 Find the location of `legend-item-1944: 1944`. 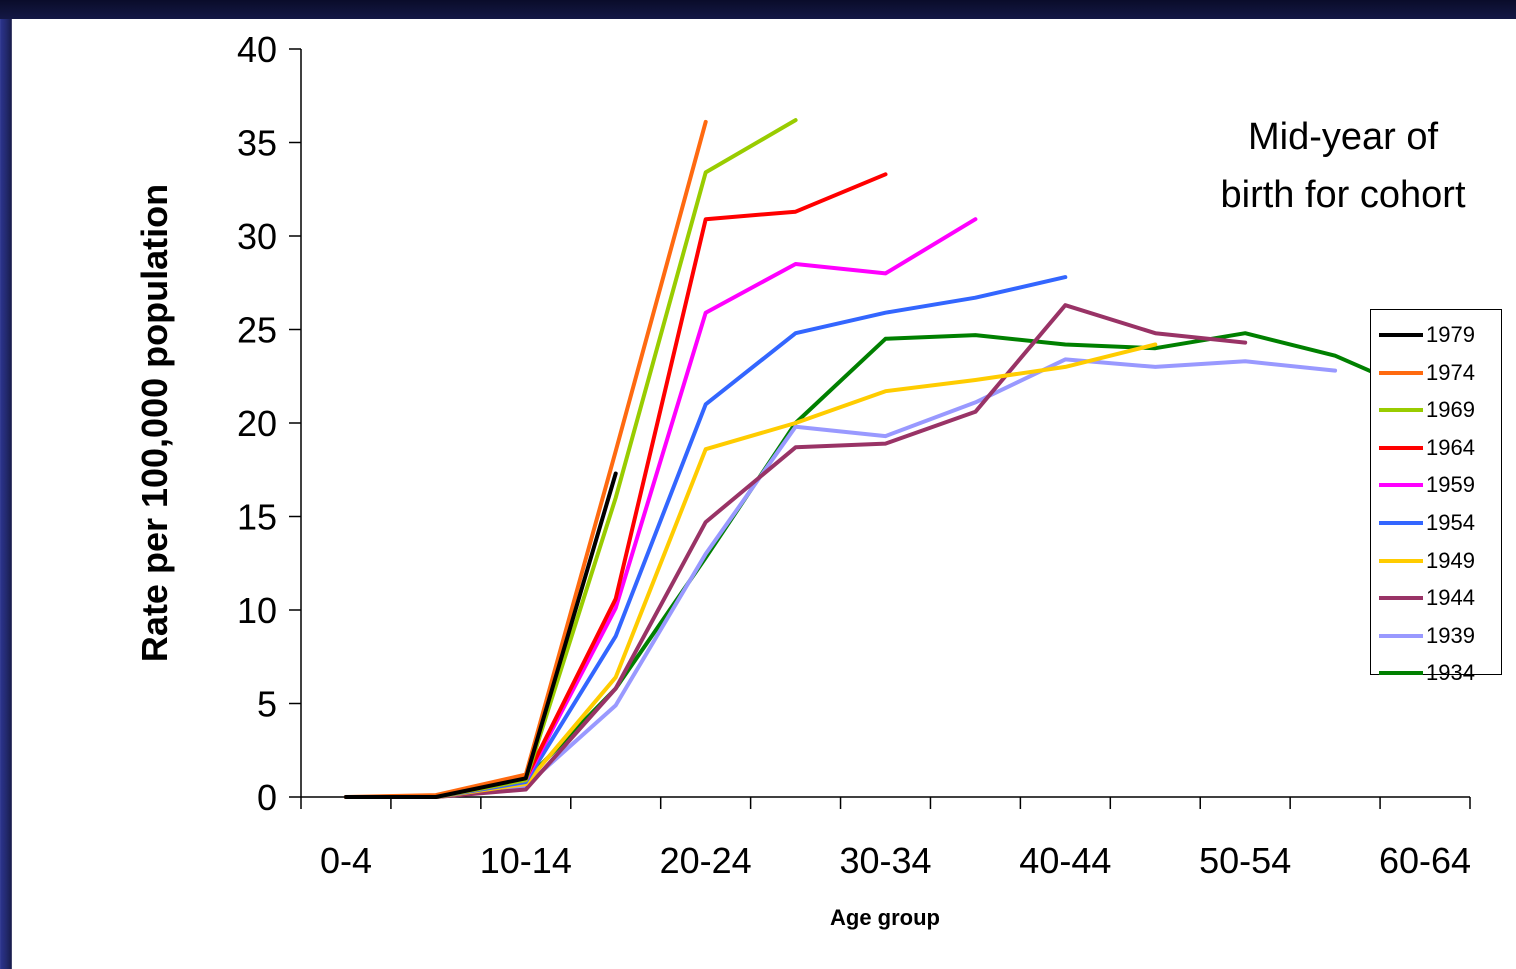

legend-item-1944: 1944 is located at coordinates (1427, 598).